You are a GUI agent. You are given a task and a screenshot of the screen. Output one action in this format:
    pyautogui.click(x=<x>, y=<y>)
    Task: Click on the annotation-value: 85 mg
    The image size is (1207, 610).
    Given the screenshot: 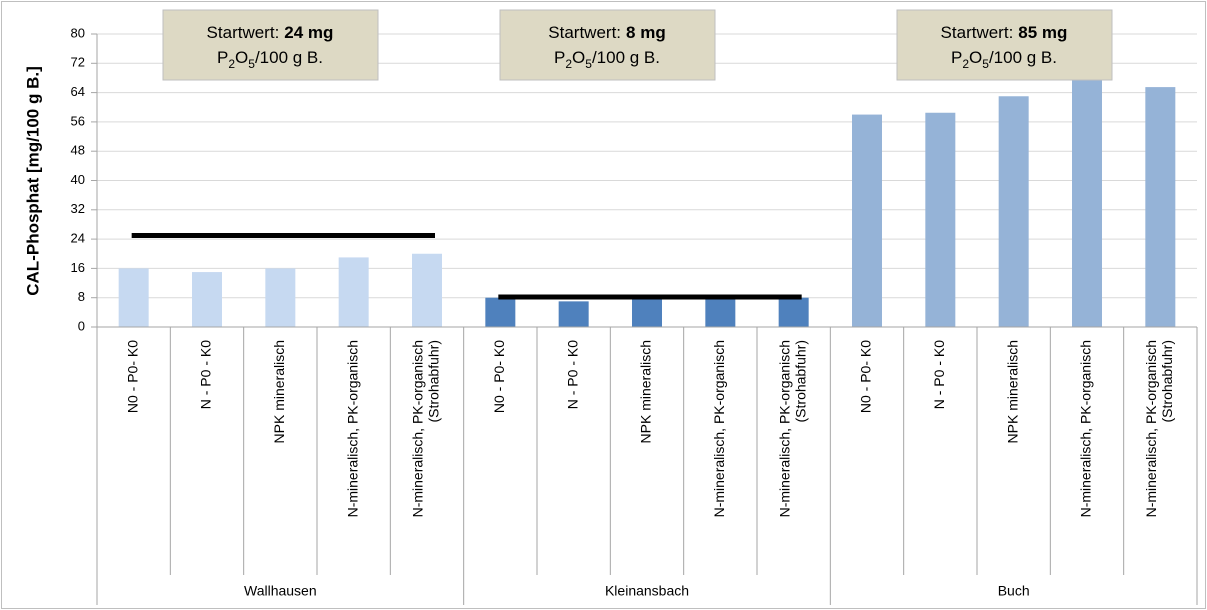 What is the action you would take?
    pyautogui.click(x=1042, y=32)
    